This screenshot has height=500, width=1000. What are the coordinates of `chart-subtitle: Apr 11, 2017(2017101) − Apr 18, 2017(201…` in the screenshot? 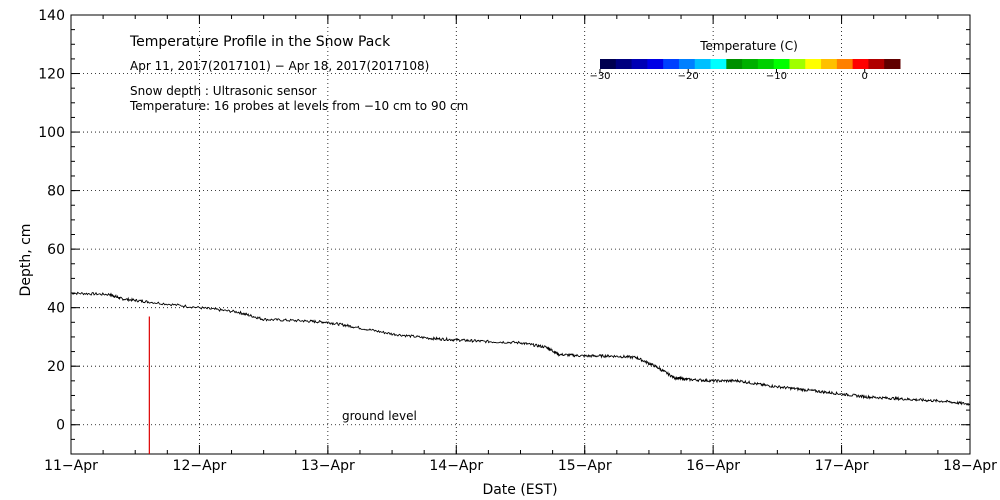 It's located at (279, 66).